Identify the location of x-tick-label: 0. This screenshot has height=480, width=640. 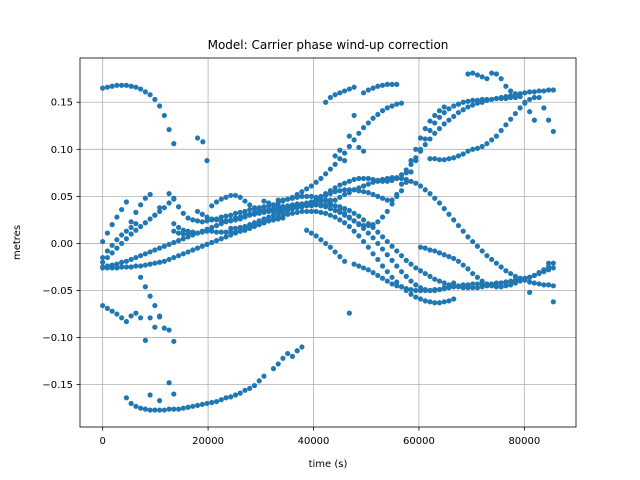
(102, 441).